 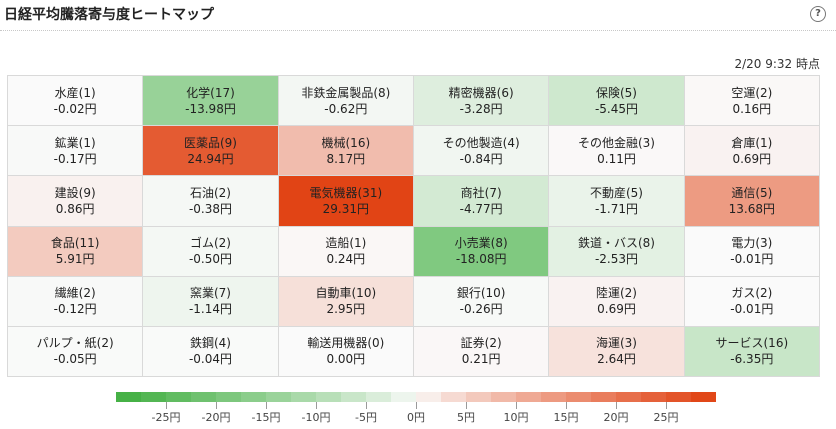 I want to click on sector-cell: 鉱業(1) -0.17円, so click(x=76, y=151).